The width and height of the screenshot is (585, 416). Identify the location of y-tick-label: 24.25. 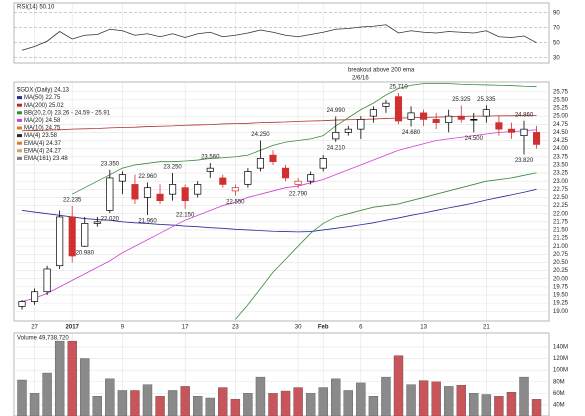
(561, 141).